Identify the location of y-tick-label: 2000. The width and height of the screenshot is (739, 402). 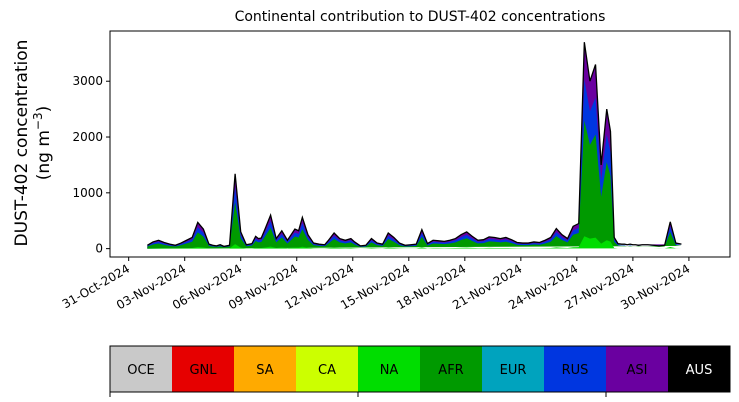
(87, 137).